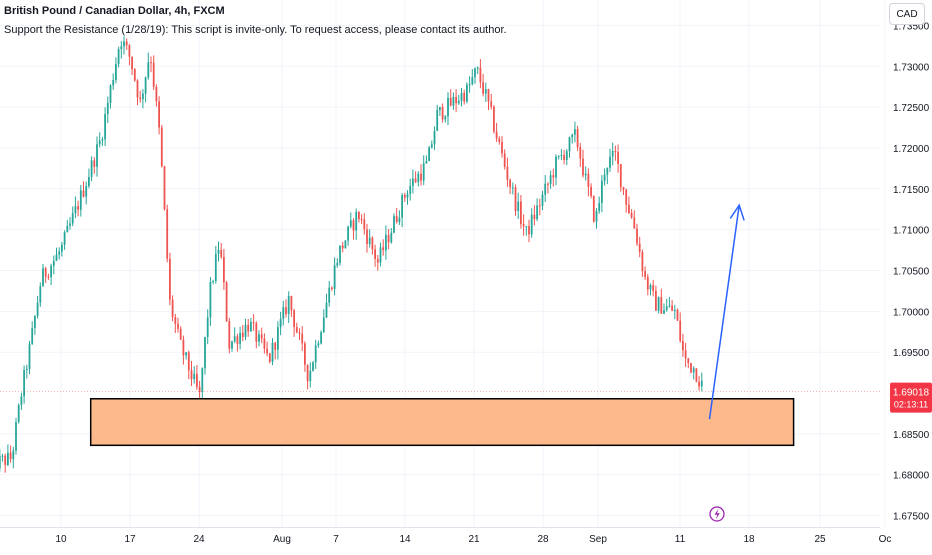 This screenshot has height=555, width=932. Describe the element at coordinates (911, 272) in the screenshot. I see `y-tick-label: 1.70500` at that location.